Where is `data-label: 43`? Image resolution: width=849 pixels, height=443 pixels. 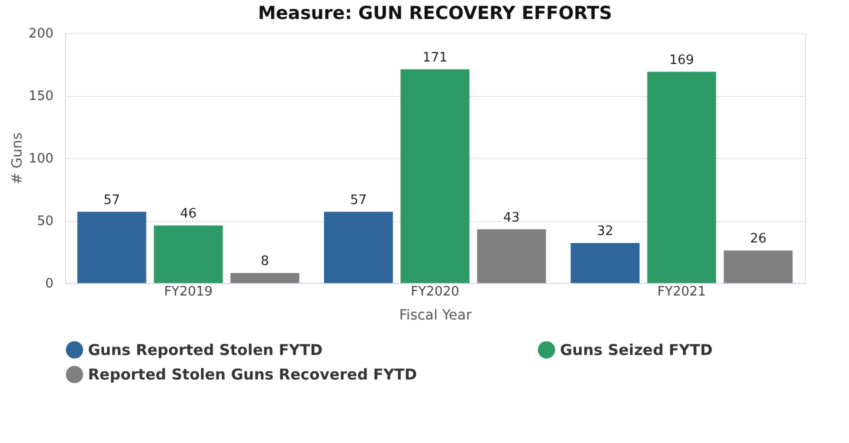
data-label: 43 is located at coordinates (511, 218).